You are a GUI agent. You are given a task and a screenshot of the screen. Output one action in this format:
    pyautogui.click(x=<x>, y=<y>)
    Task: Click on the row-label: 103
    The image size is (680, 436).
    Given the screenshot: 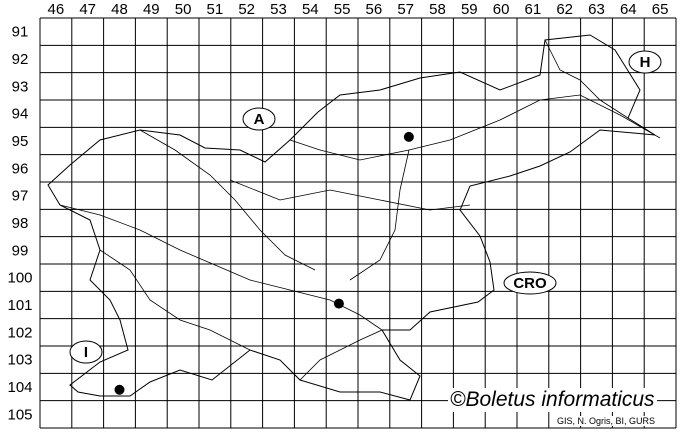 What is the action you would take?
    pyautogui.click(x=19, y=360)
    